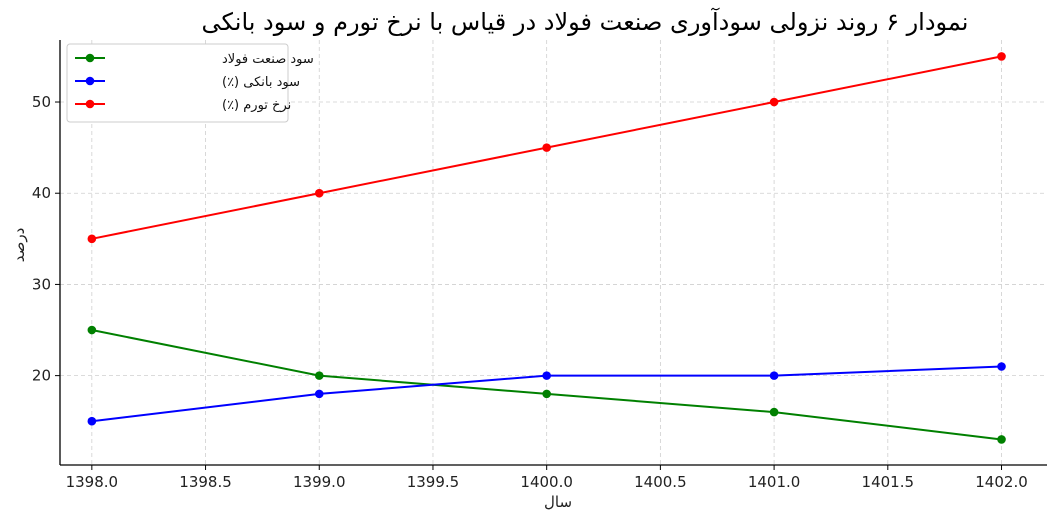  What do you see at coordinates (194, 59) in the screenshot?
I see `legend-item: سود صنعت فولاد` at bounding box center [194, 59].